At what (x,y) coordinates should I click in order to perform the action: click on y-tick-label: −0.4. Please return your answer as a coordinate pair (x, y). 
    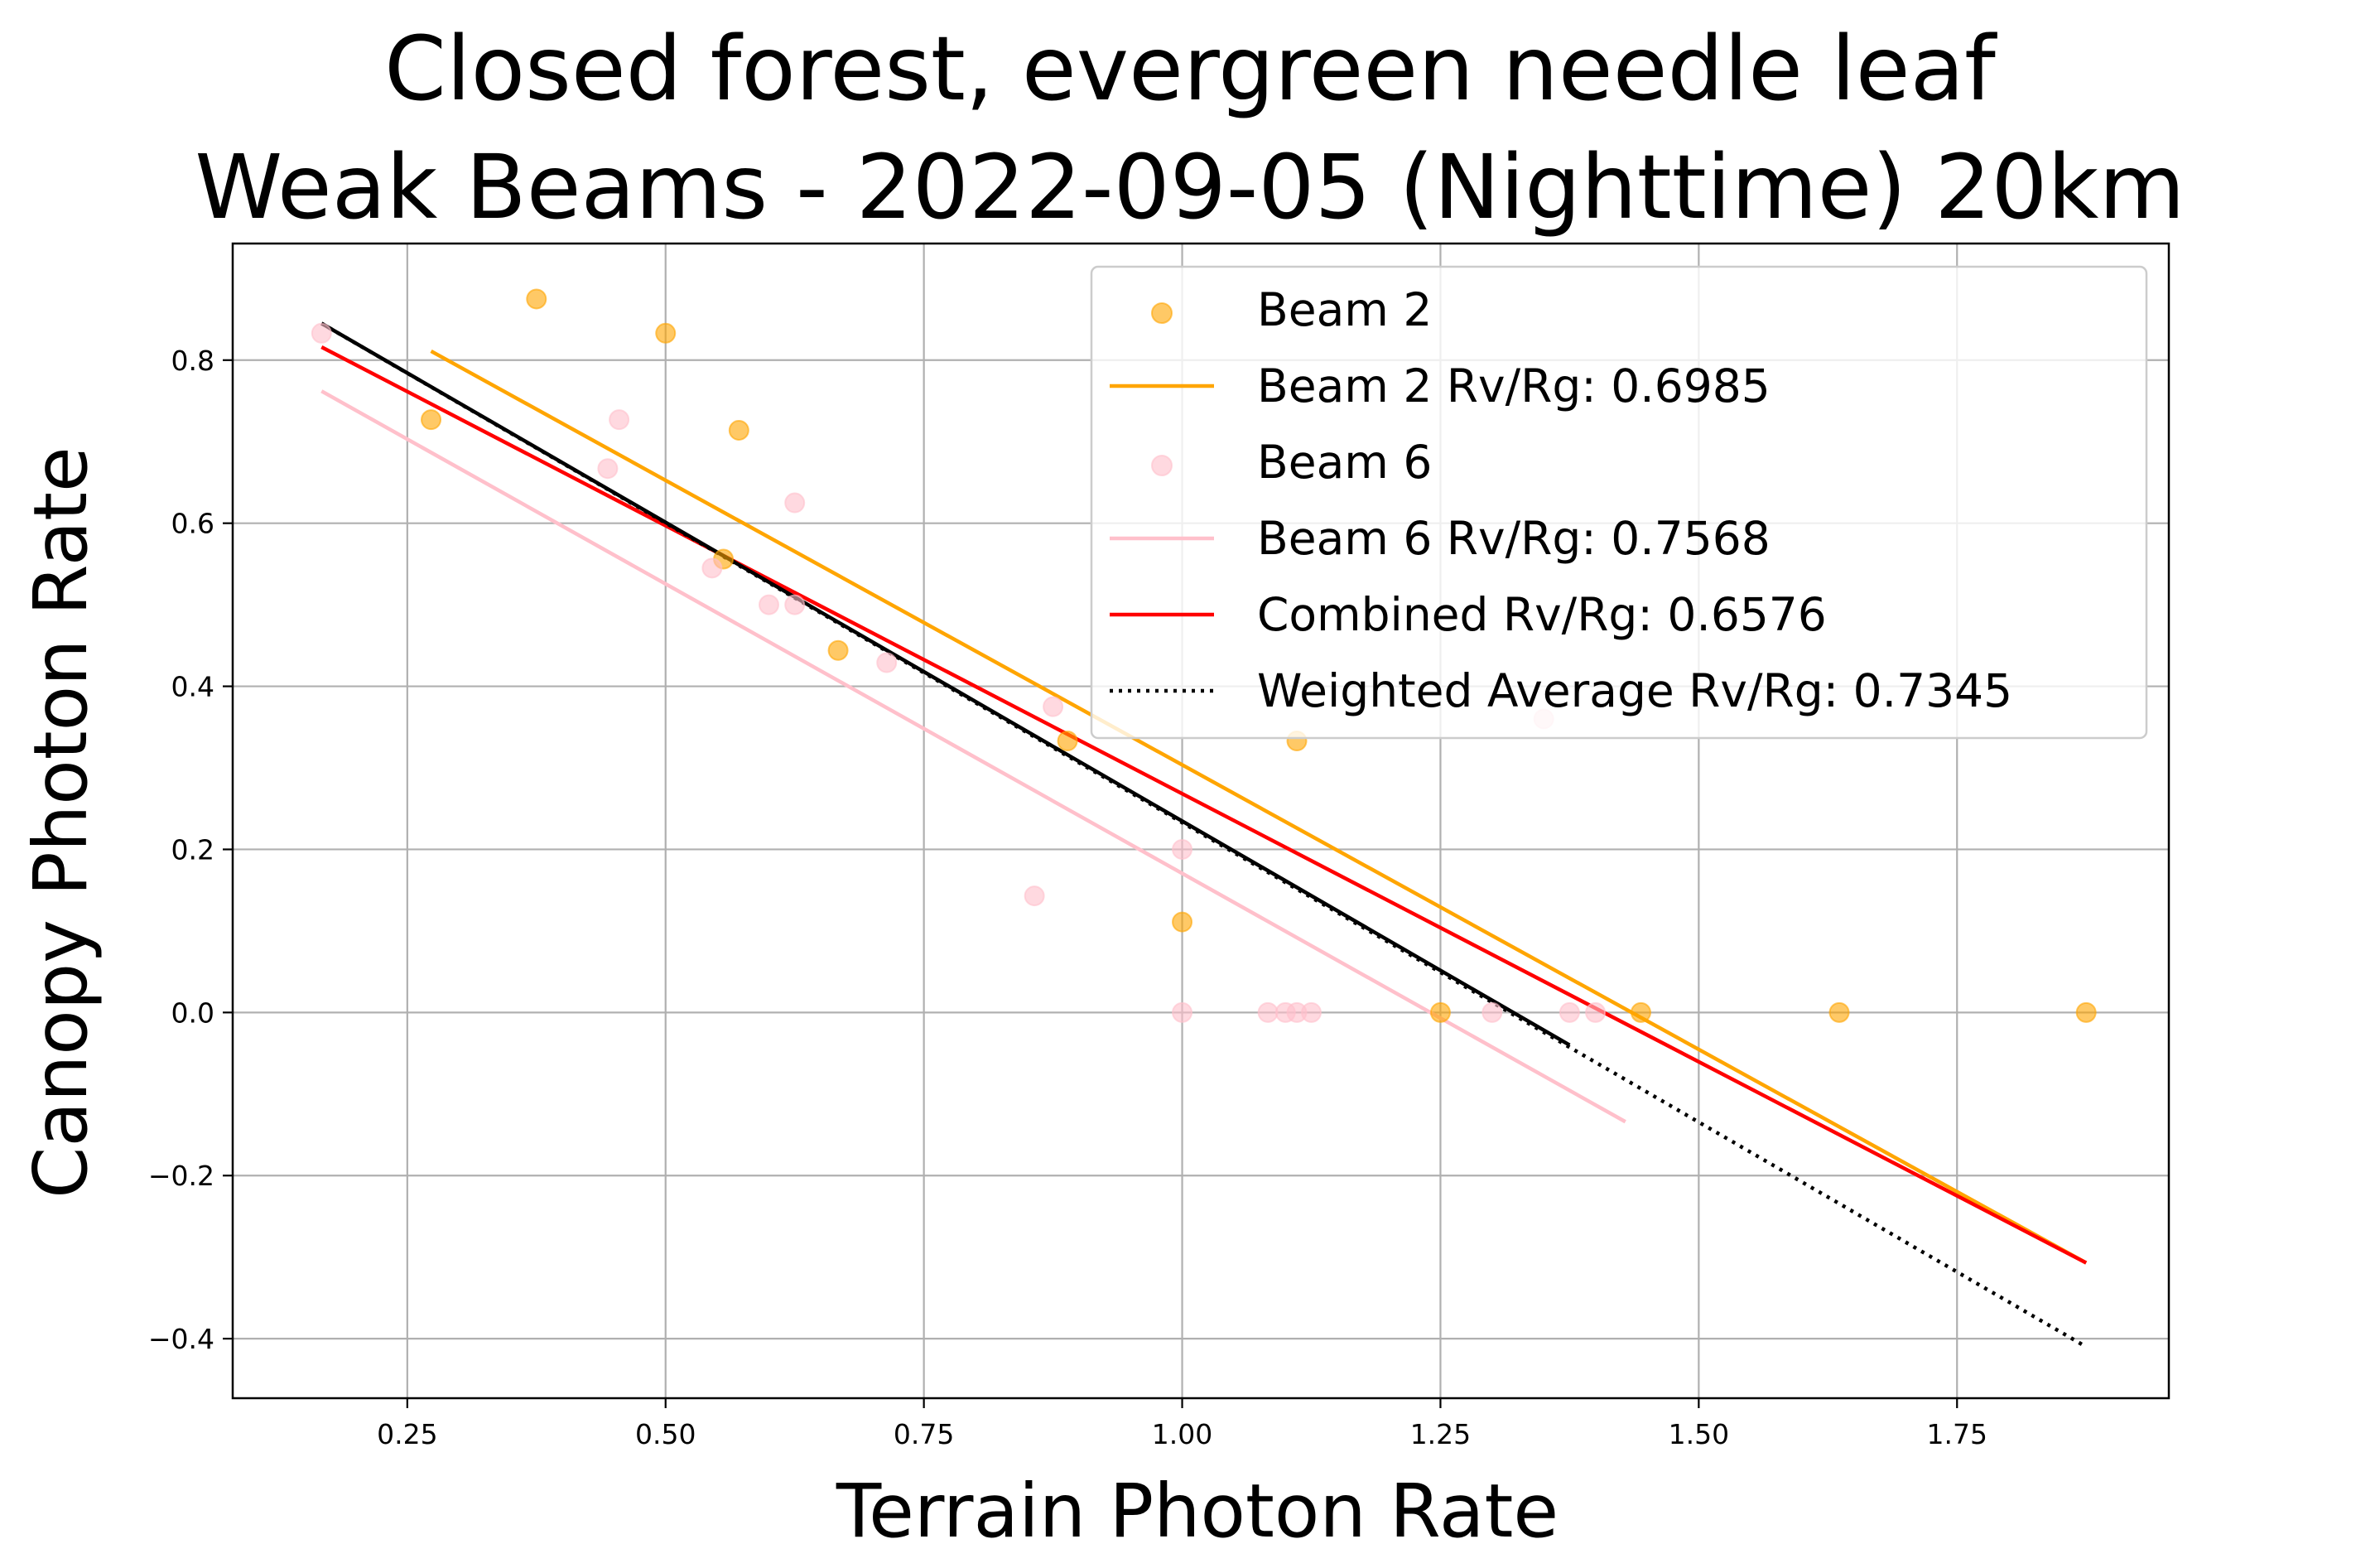
    Looking at the image, I should click on (181, 1339).